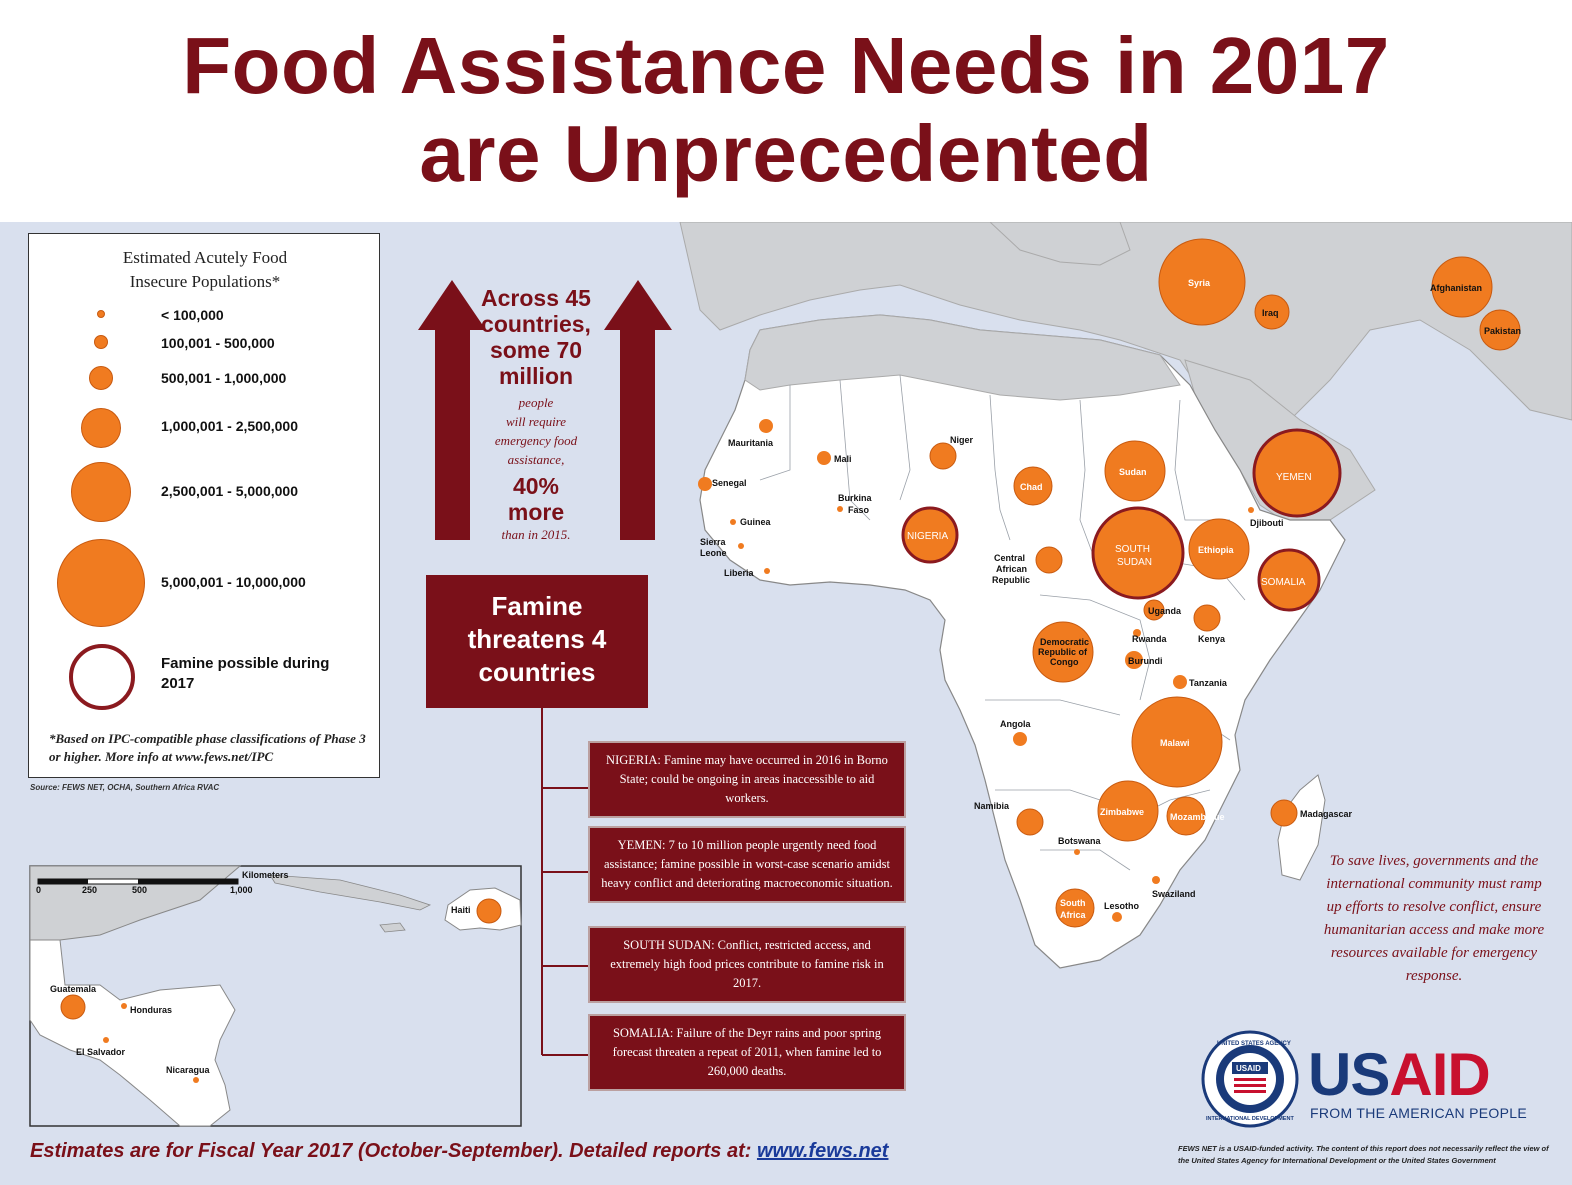 Image resolution: width=1572 pixels, height=1185 pixels. What do you see at coordinates (1207, 618) in the screenshot?
I see `bubble-kenya` at bounding box center [1207, 618].